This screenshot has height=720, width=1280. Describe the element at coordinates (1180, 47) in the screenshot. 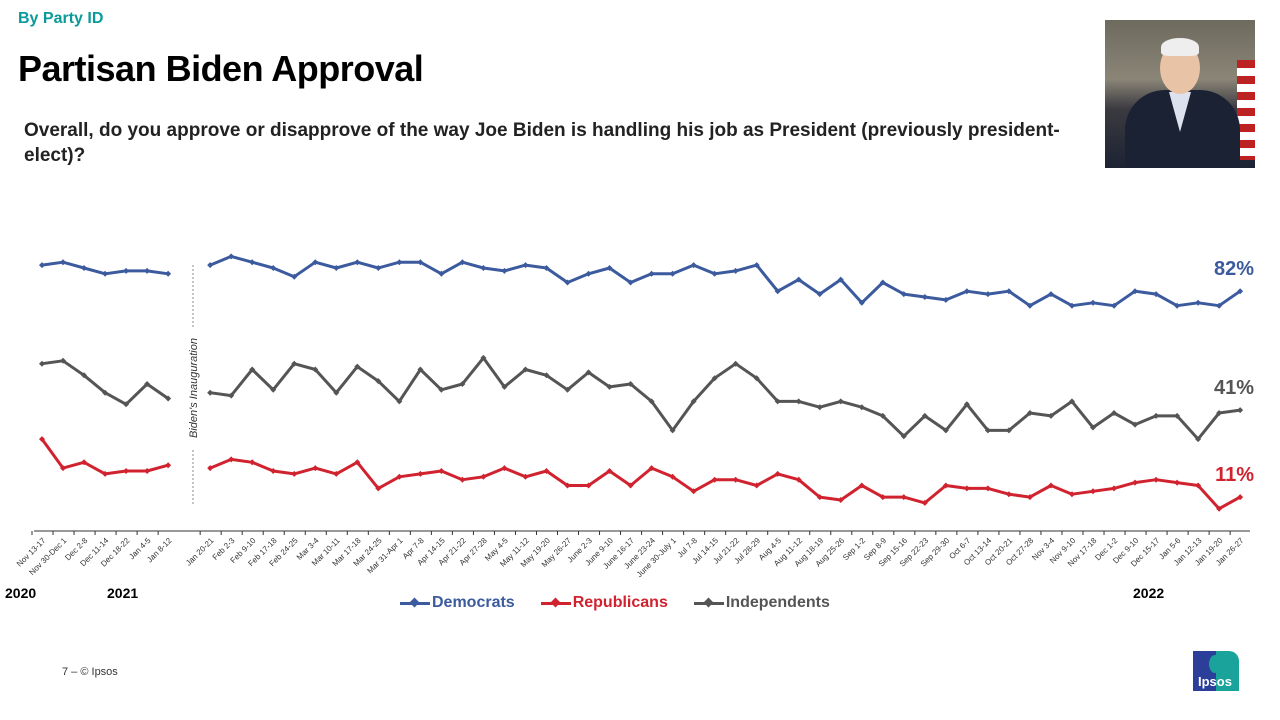

I see `hair-graphic` at that location.